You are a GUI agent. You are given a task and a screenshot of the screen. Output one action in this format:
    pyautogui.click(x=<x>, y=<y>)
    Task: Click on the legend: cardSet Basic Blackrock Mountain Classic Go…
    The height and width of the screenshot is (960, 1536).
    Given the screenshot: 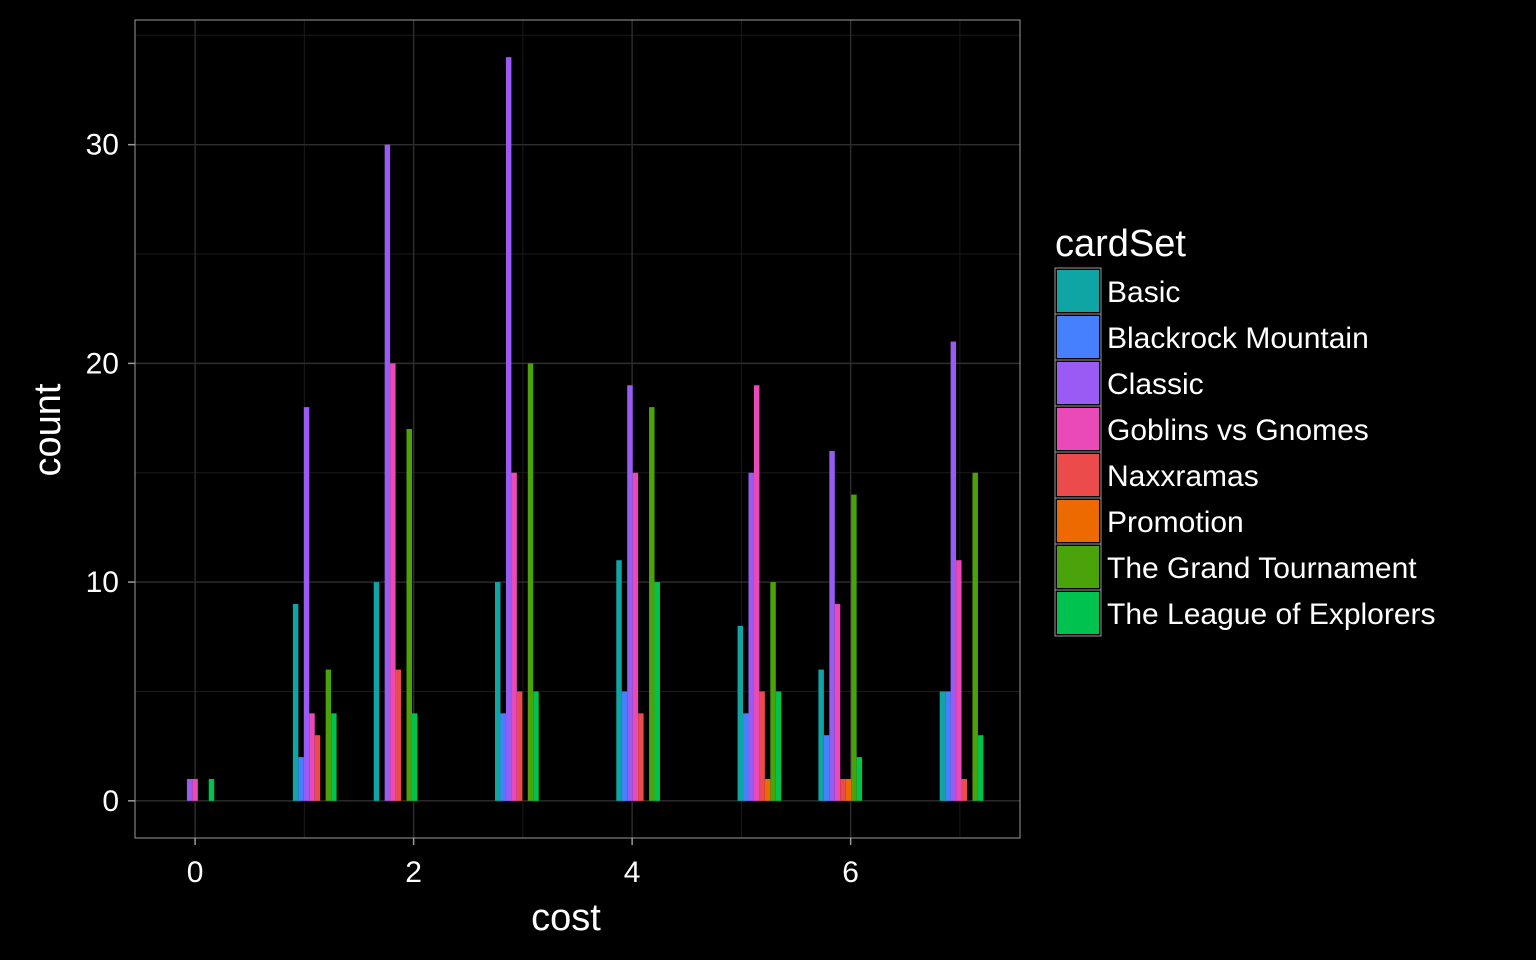 What is the action you would take?
    pyautogui.click(x=1245, y=430)
    